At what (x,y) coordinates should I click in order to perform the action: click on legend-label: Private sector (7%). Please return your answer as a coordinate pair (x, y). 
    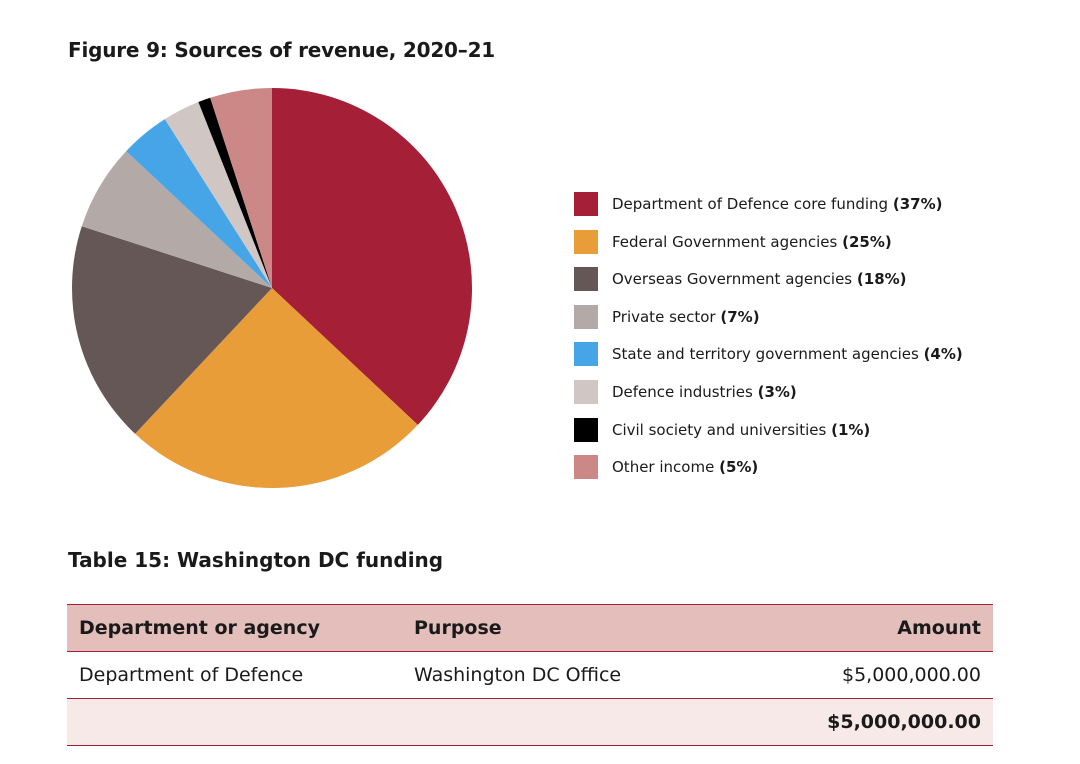
    Looking at the image, I should click on (686, 316).